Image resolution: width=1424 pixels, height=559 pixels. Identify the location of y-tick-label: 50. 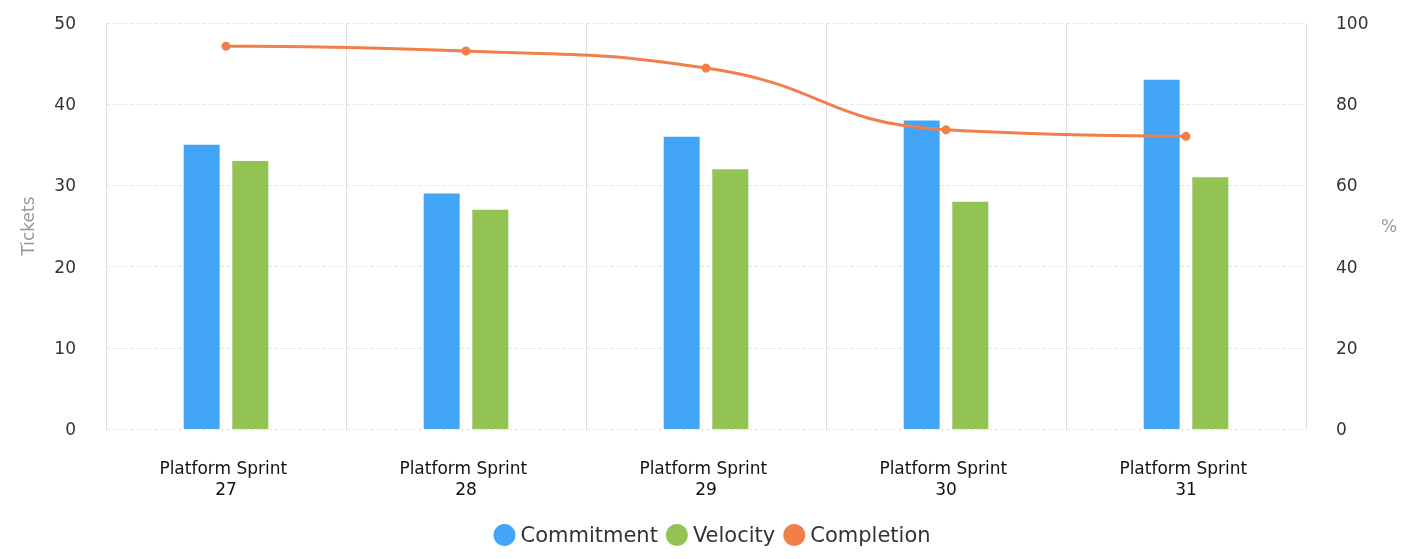
(65, 23).